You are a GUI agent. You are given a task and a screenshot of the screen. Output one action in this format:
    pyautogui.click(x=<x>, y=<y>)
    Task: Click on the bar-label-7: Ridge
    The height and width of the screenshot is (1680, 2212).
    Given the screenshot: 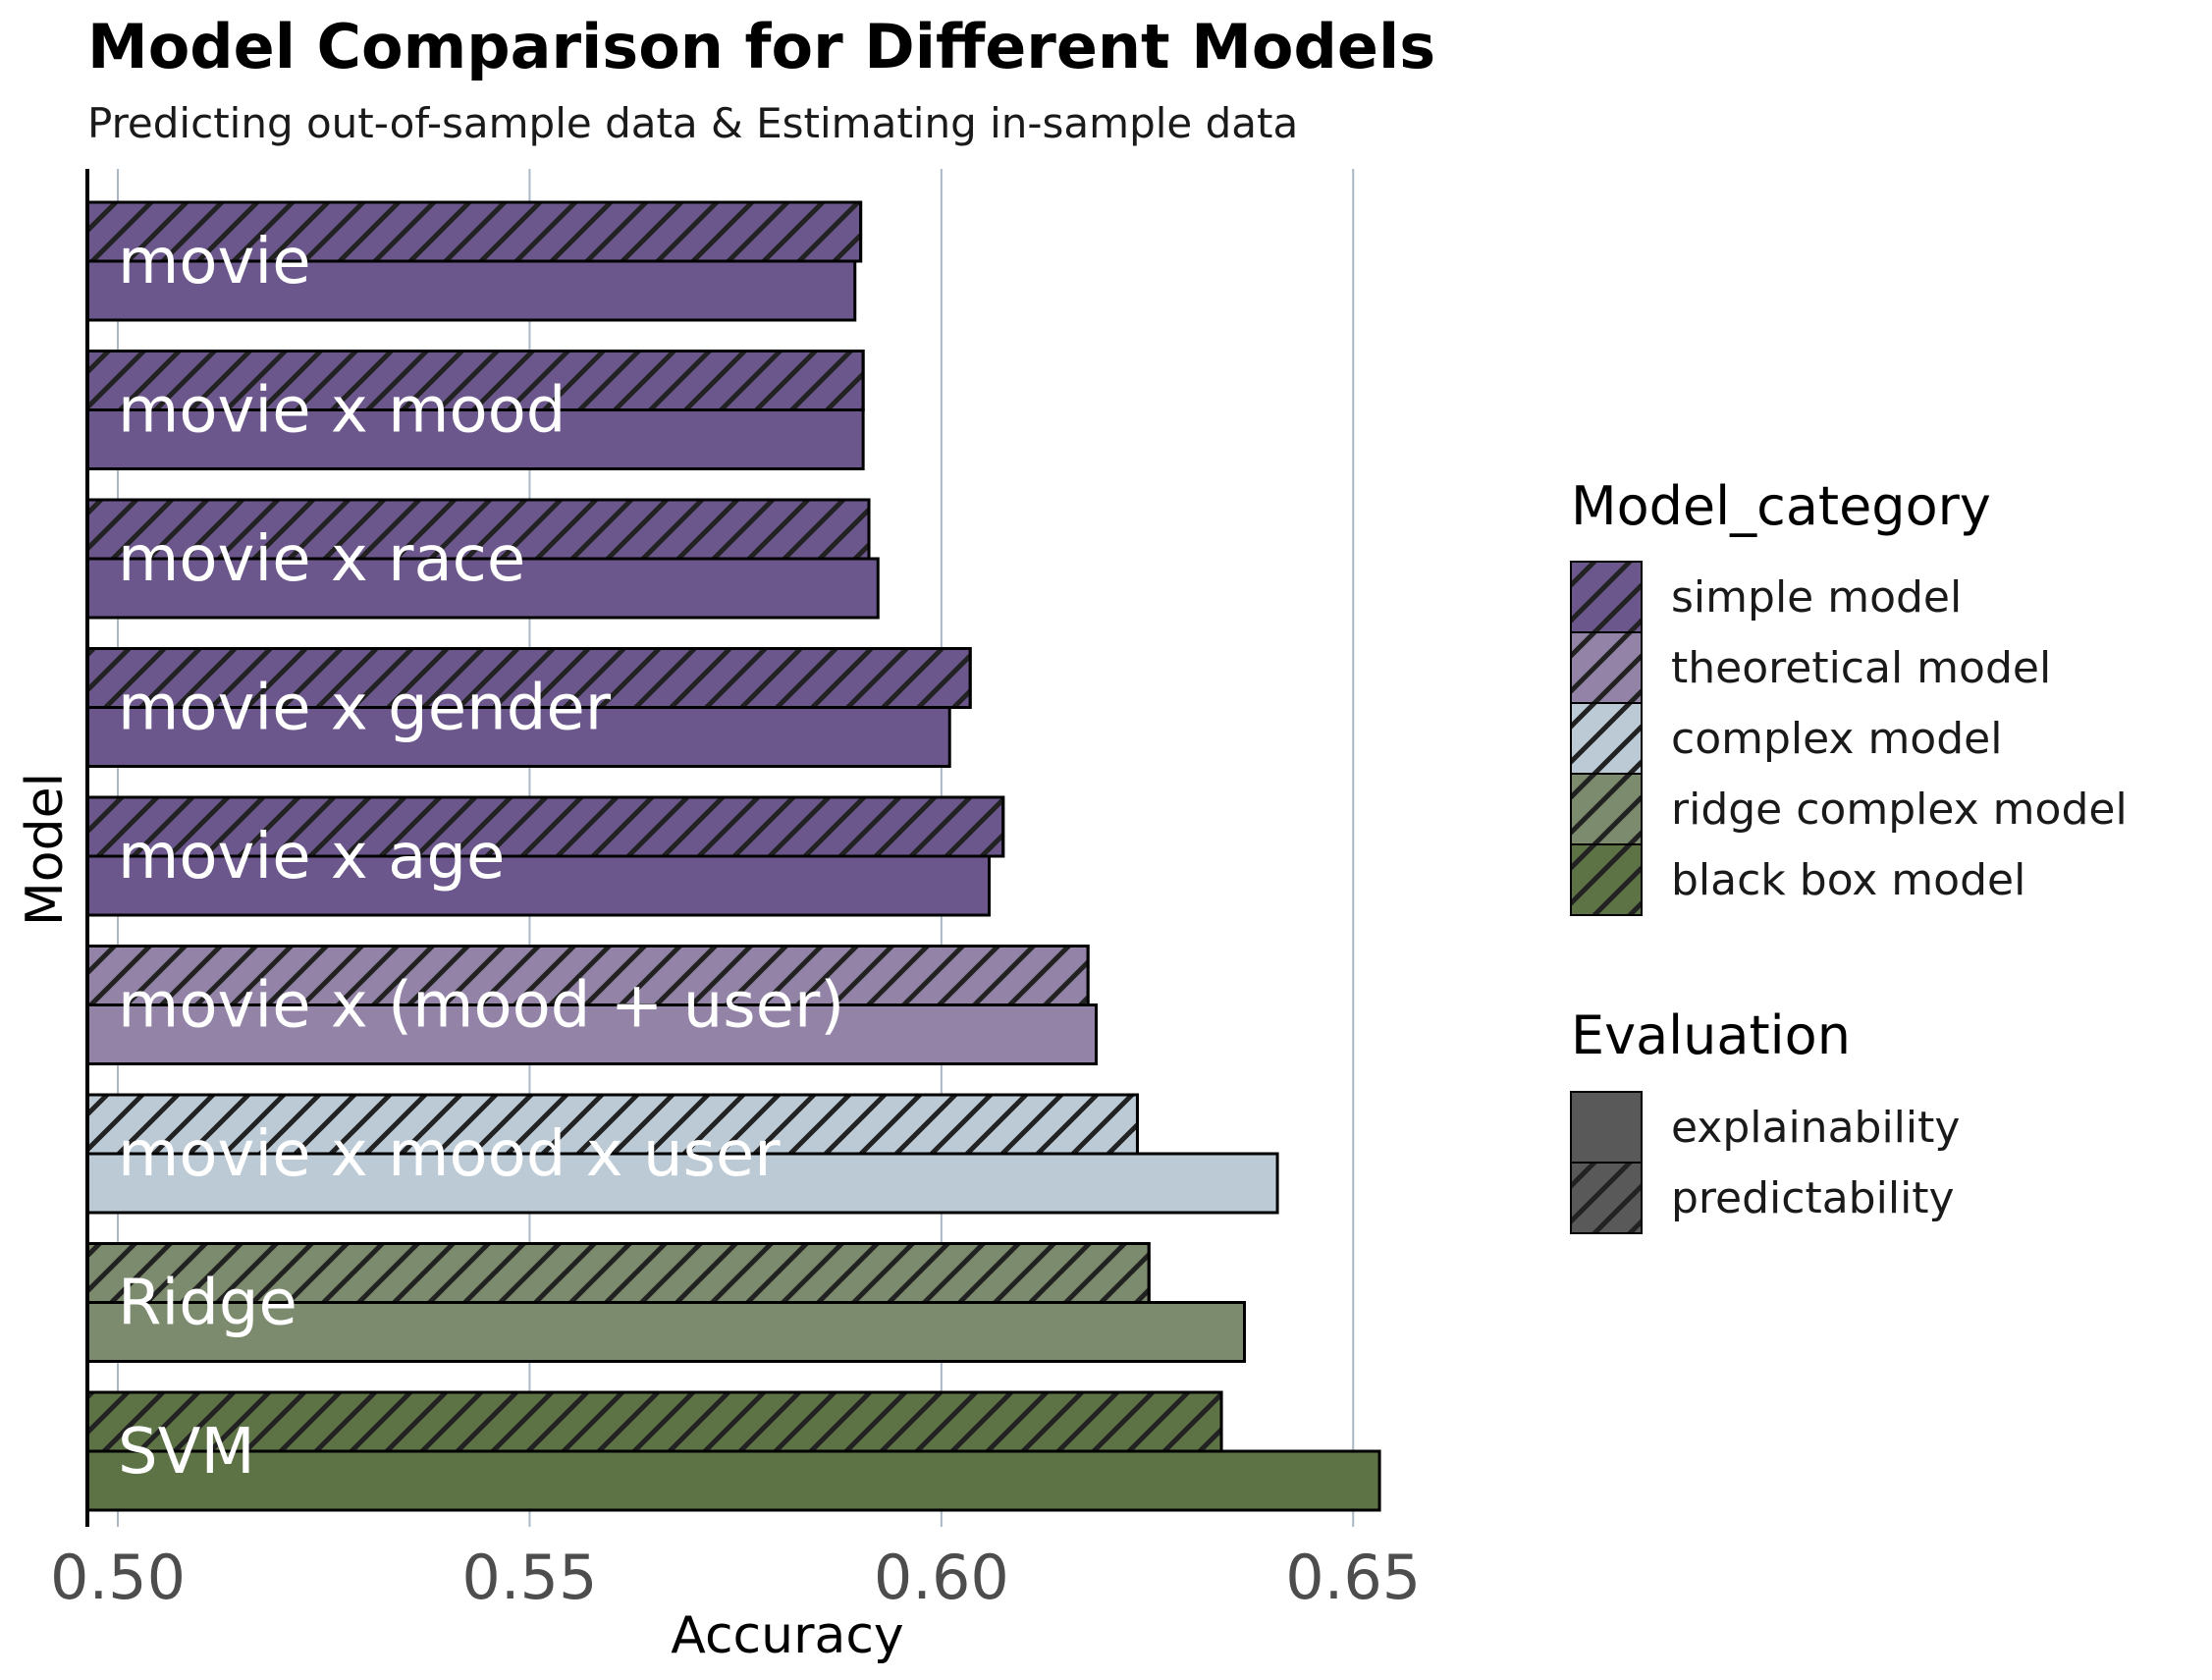 What is the action you would take?
    pyautogui.click(x=207, y=1304)
    